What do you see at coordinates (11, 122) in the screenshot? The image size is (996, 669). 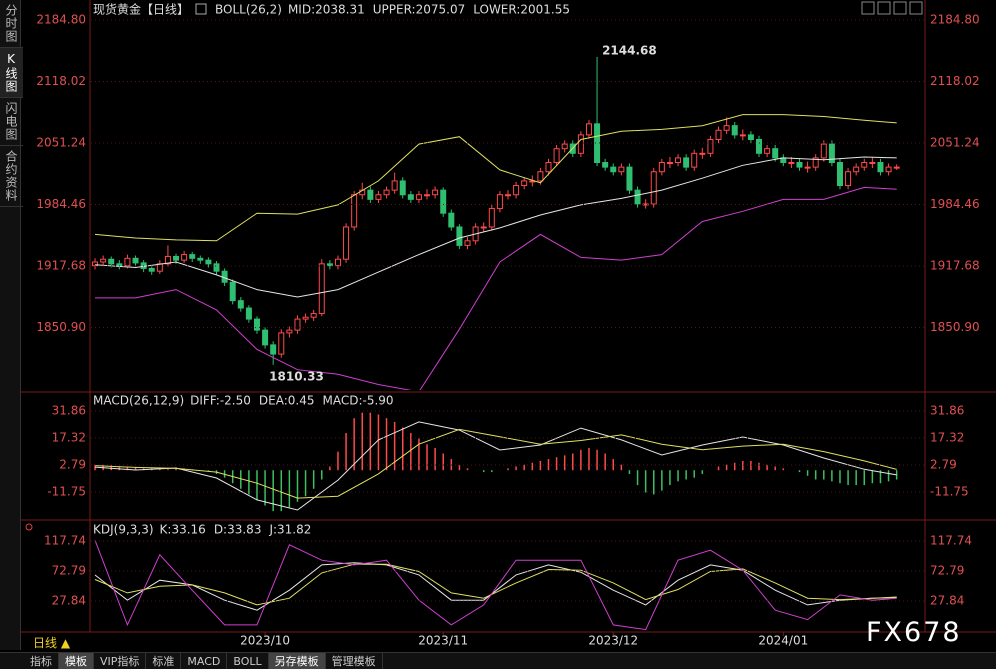 I see `sidebar-tab: 闪电图` at bounding box center [11, 122].